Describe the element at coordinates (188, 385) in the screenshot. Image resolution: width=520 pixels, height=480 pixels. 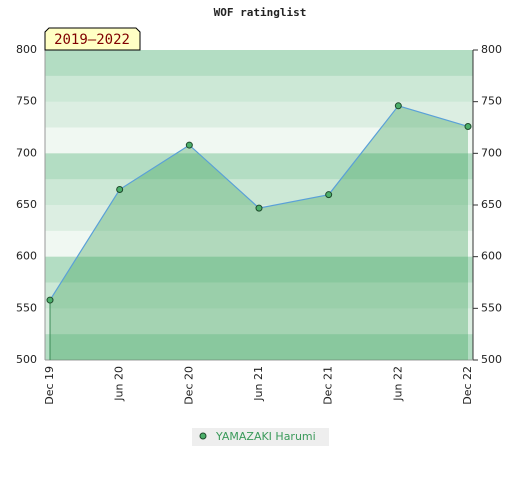
I see `x-tick-label: Dec 20` at that location.